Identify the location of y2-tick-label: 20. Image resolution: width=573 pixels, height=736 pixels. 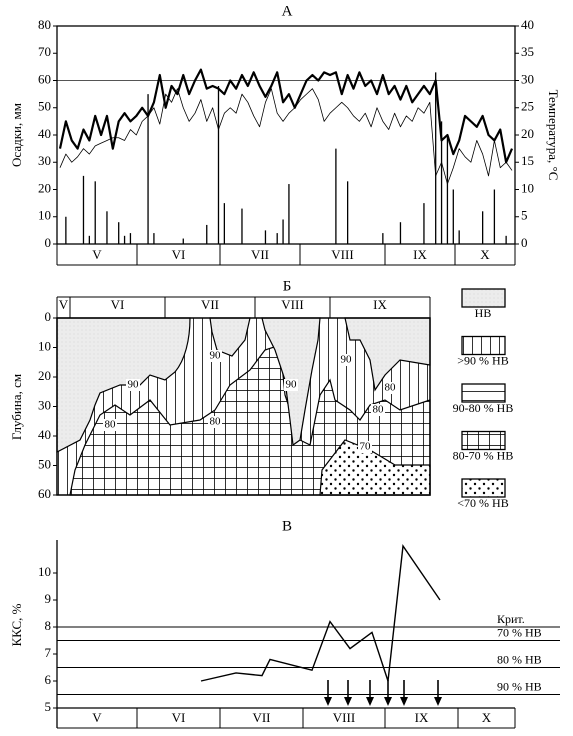
(527, 133).